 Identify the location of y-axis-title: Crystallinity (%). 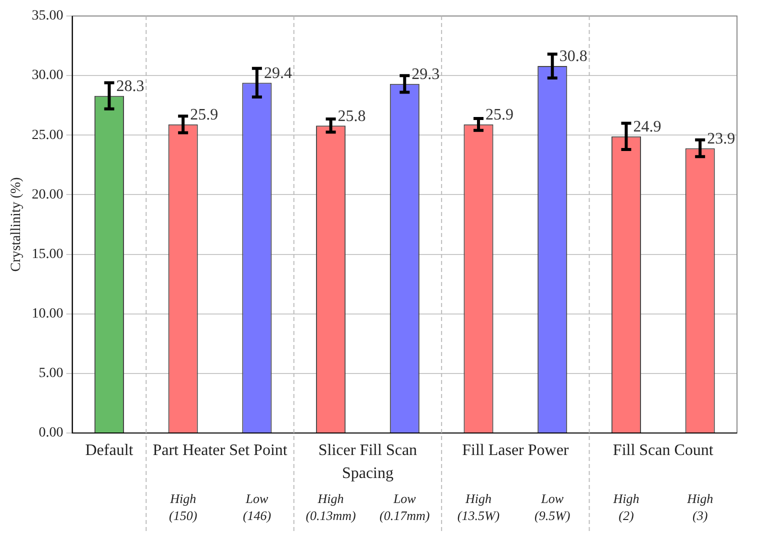
(16, 224).